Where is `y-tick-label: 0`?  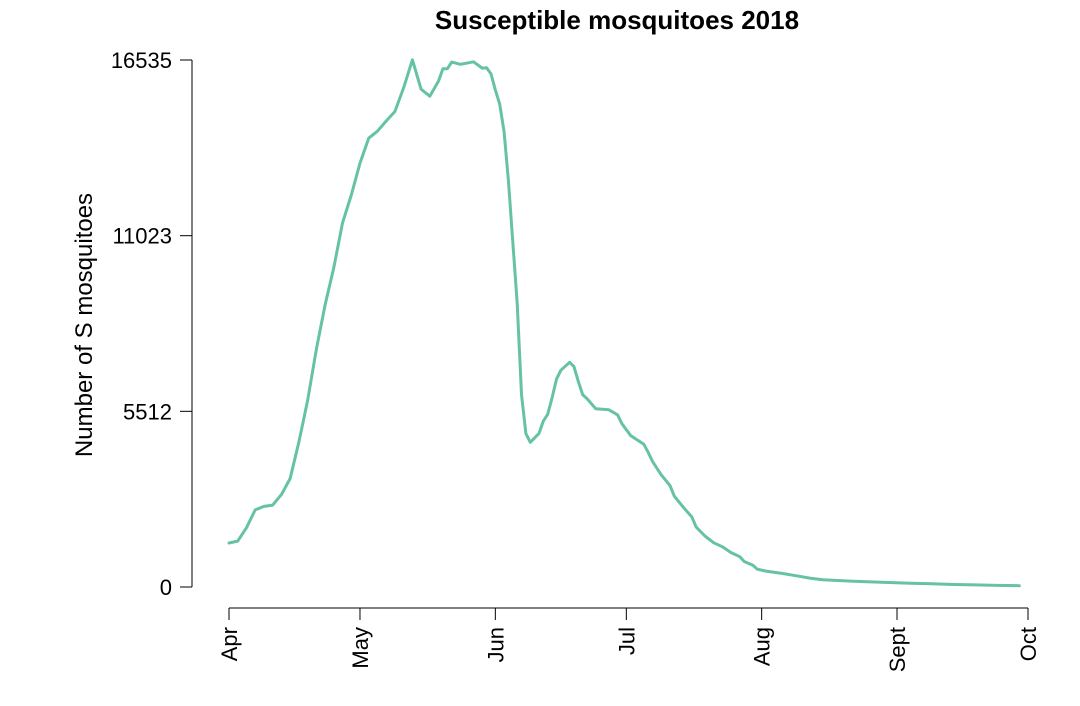 y-tick-label: 0 is located at coordinates (166, 587).